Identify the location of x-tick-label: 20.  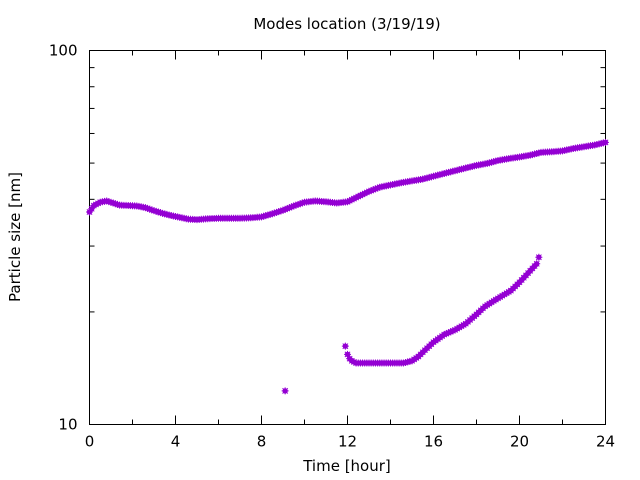
(519, 442).